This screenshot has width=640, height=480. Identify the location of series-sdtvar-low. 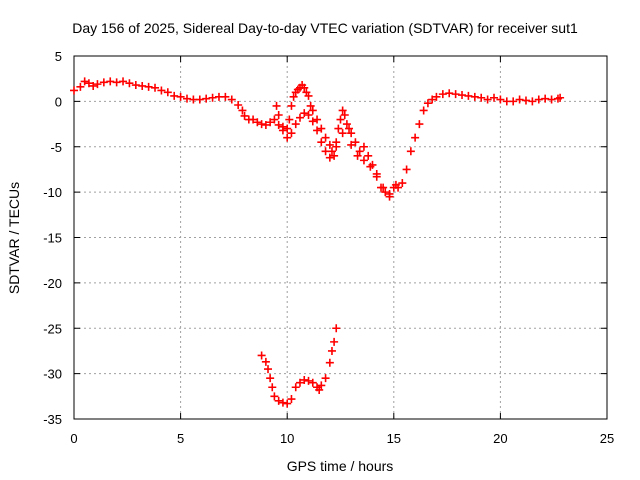
(299, 366).